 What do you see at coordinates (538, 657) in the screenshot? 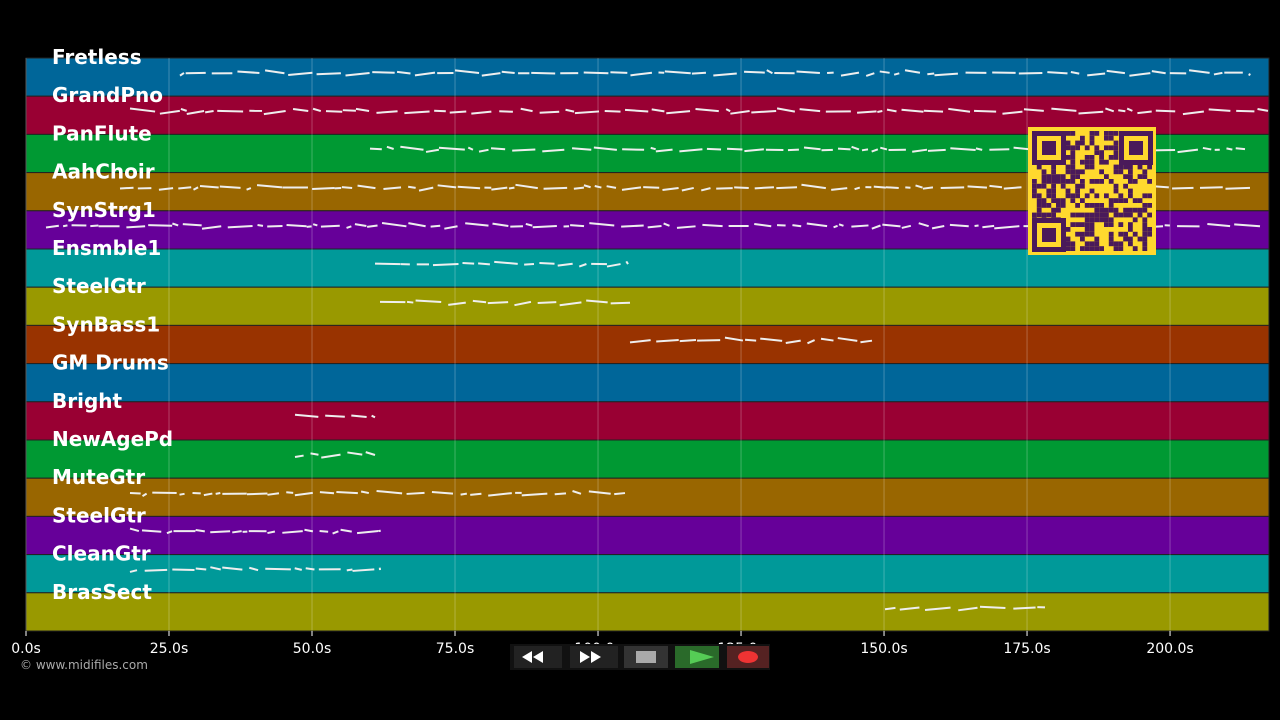
I see `rewind-button` at bounding box center [538, 657].